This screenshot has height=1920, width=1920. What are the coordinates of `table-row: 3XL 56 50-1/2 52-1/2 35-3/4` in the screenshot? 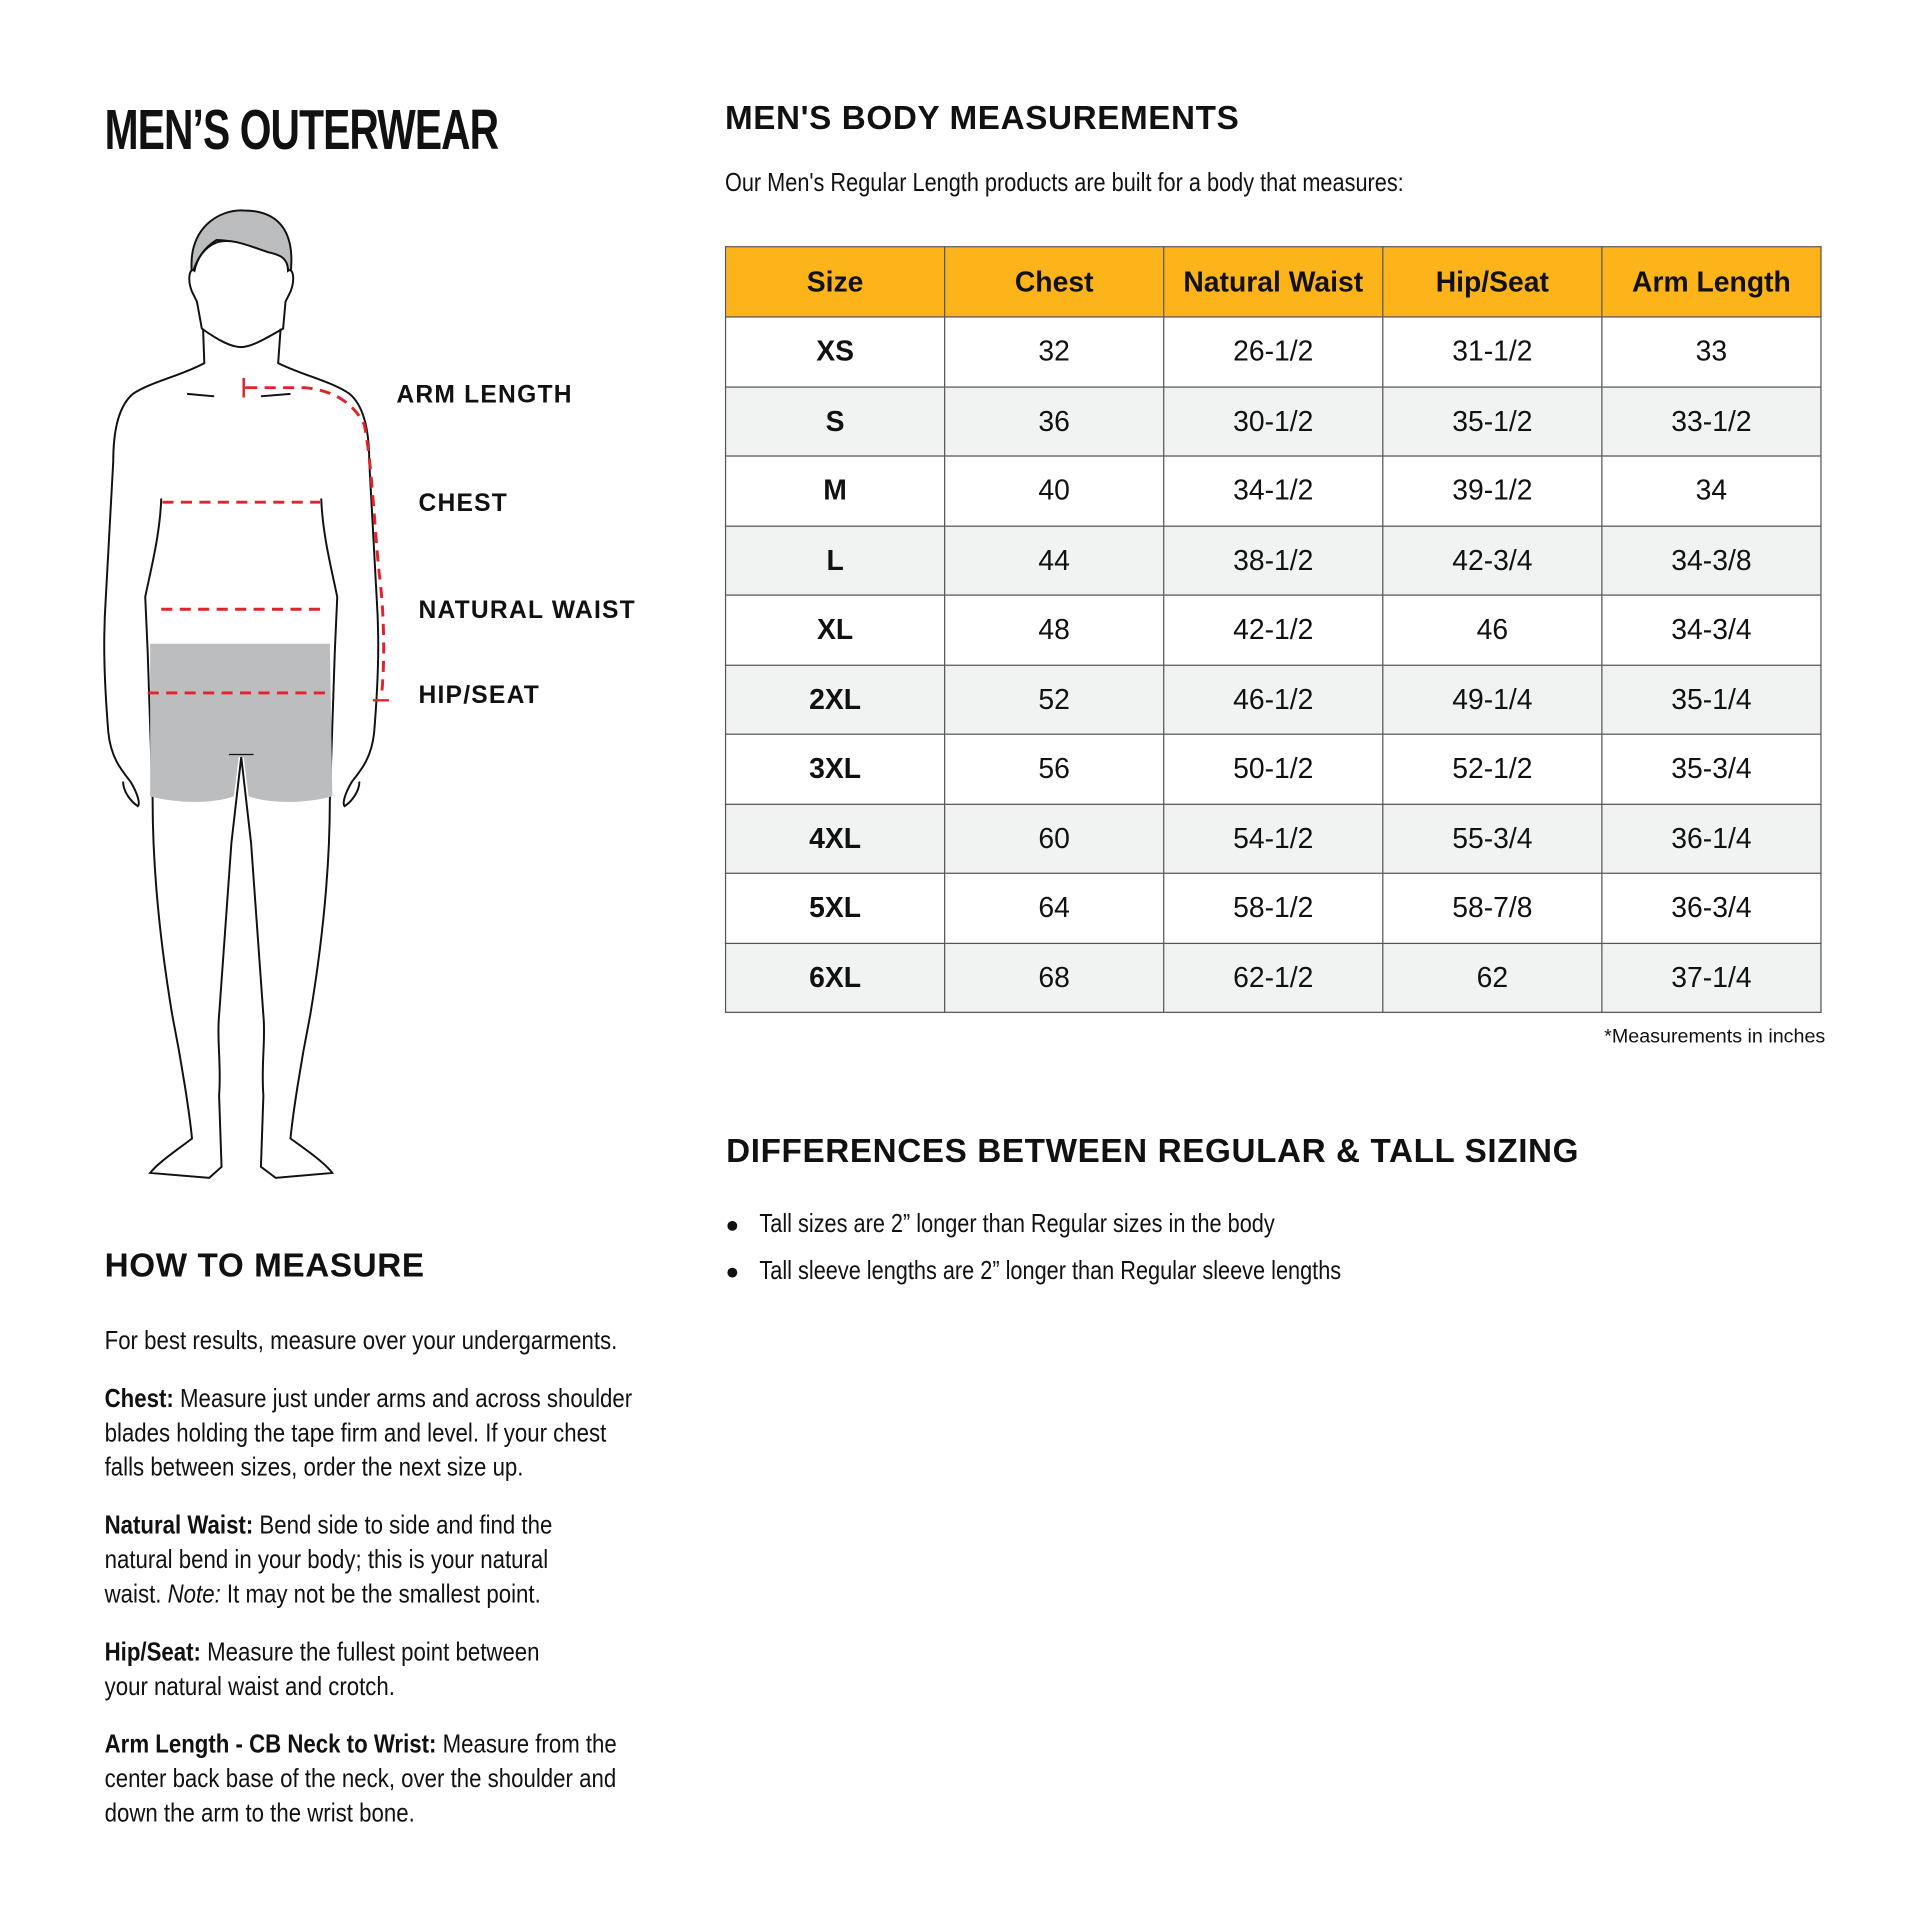 It's located at (1273, 769).